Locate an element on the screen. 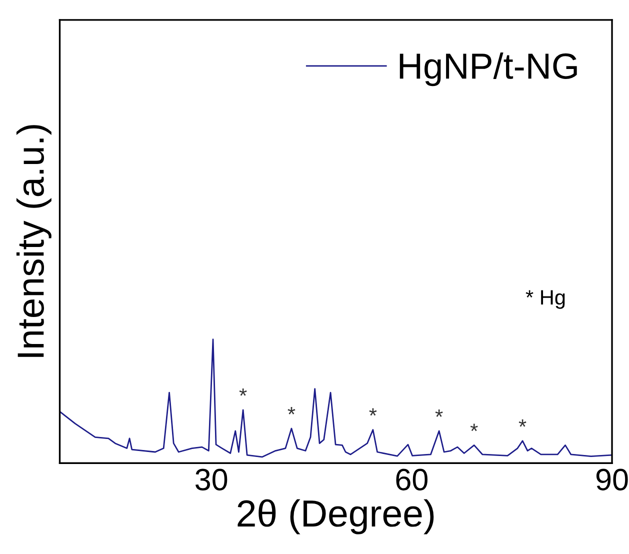 This screenshot has height=554, width=629. legend-label: HgNP/t-NG is located at coordinates (488, 69).